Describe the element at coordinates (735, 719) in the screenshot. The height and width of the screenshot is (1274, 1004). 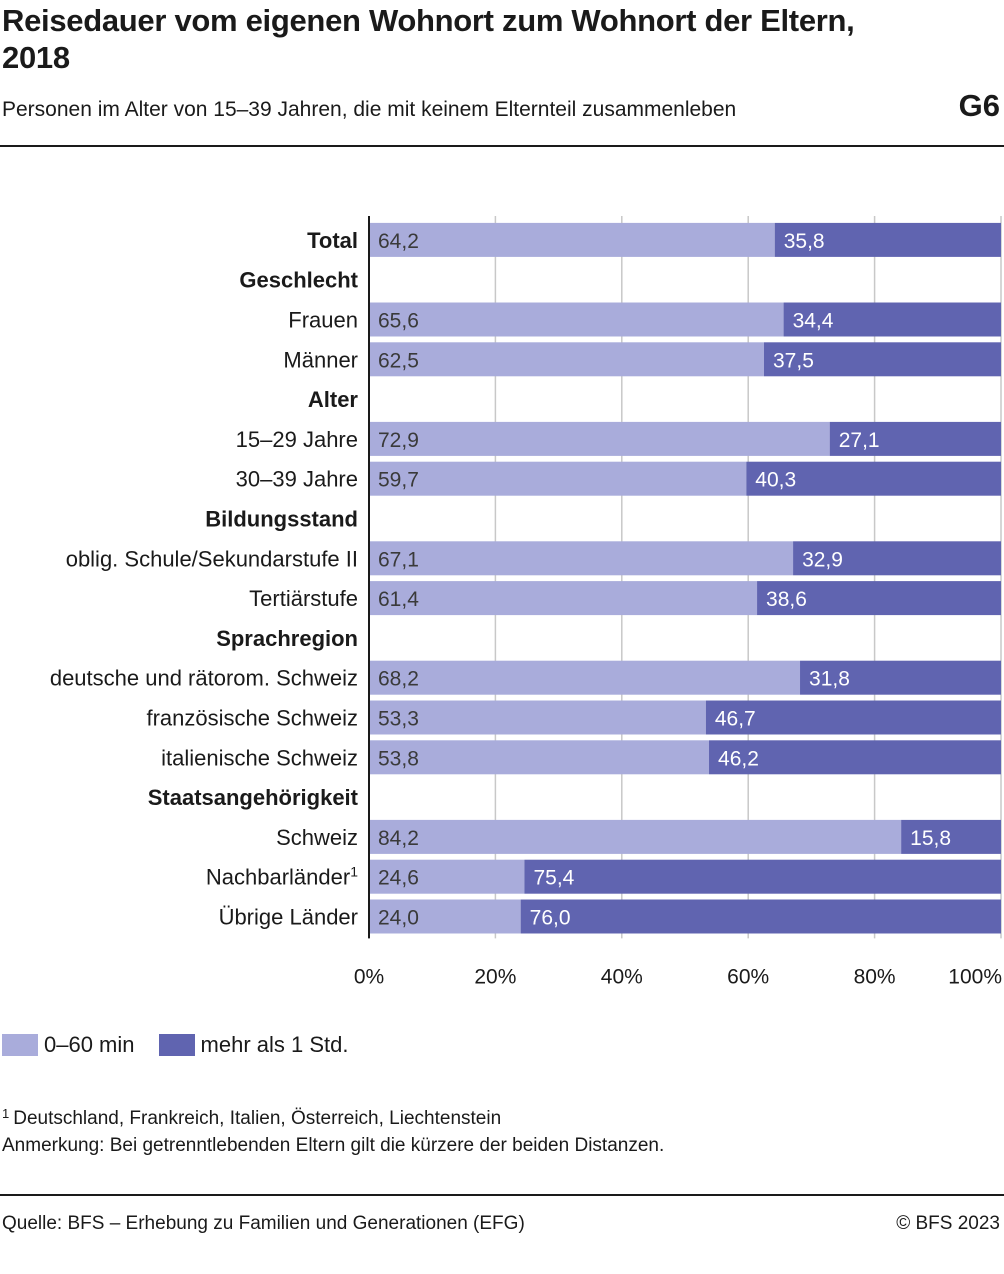
I see `data-label: 46,7` at that location.